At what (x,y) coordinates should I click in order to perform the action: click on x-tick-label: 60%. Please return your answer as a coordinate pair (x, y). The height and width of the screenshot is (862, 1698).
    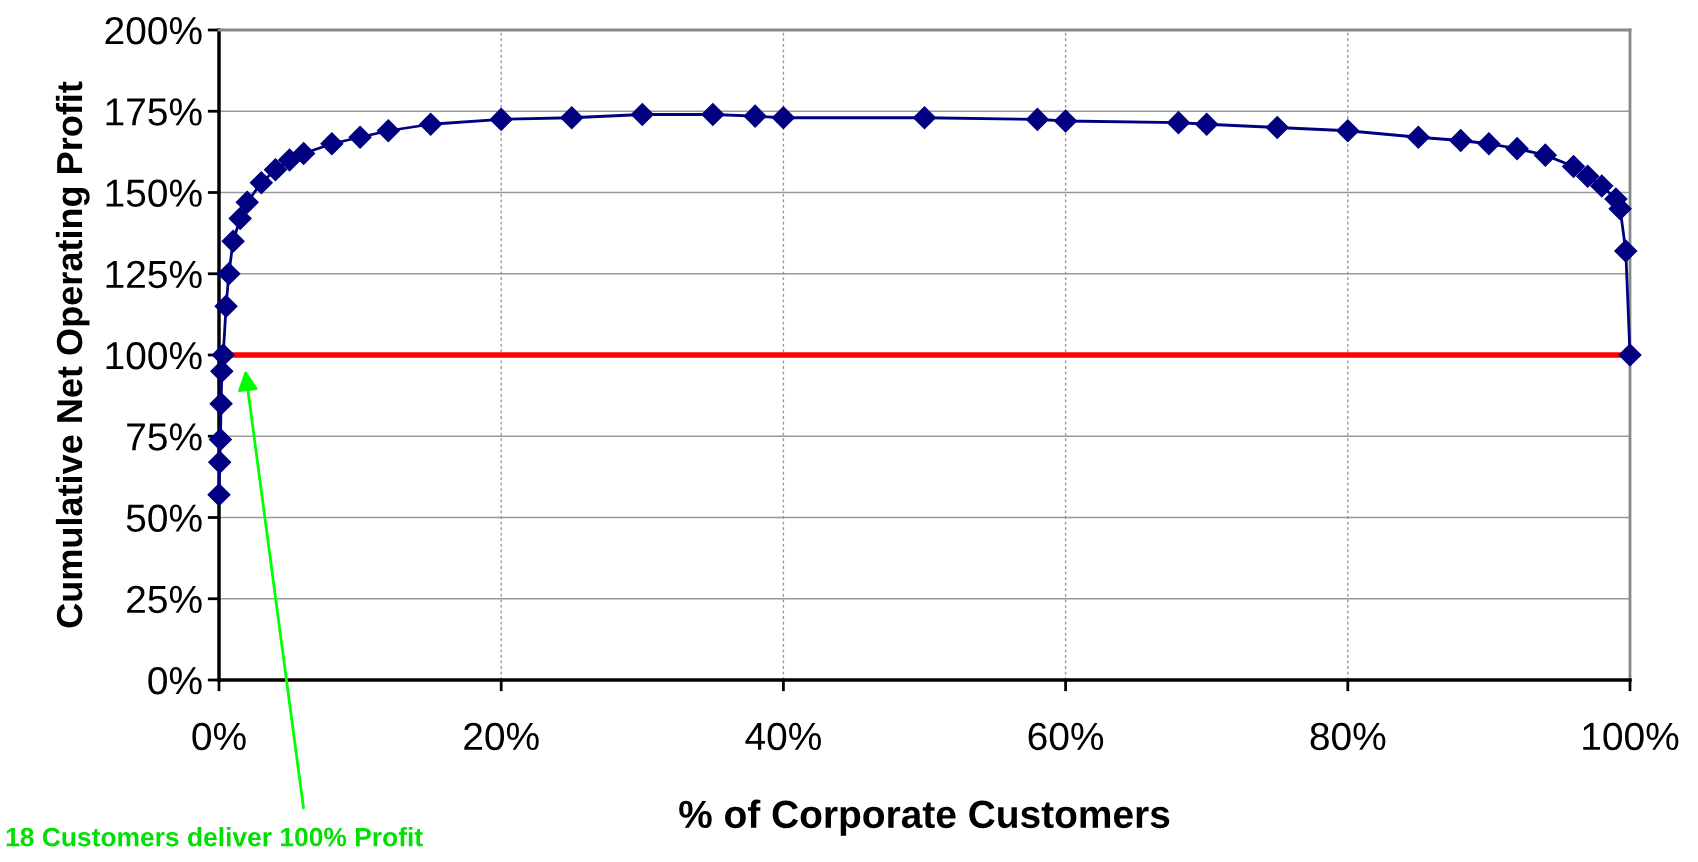
    Looking at the image, I should click on (1066, 736).